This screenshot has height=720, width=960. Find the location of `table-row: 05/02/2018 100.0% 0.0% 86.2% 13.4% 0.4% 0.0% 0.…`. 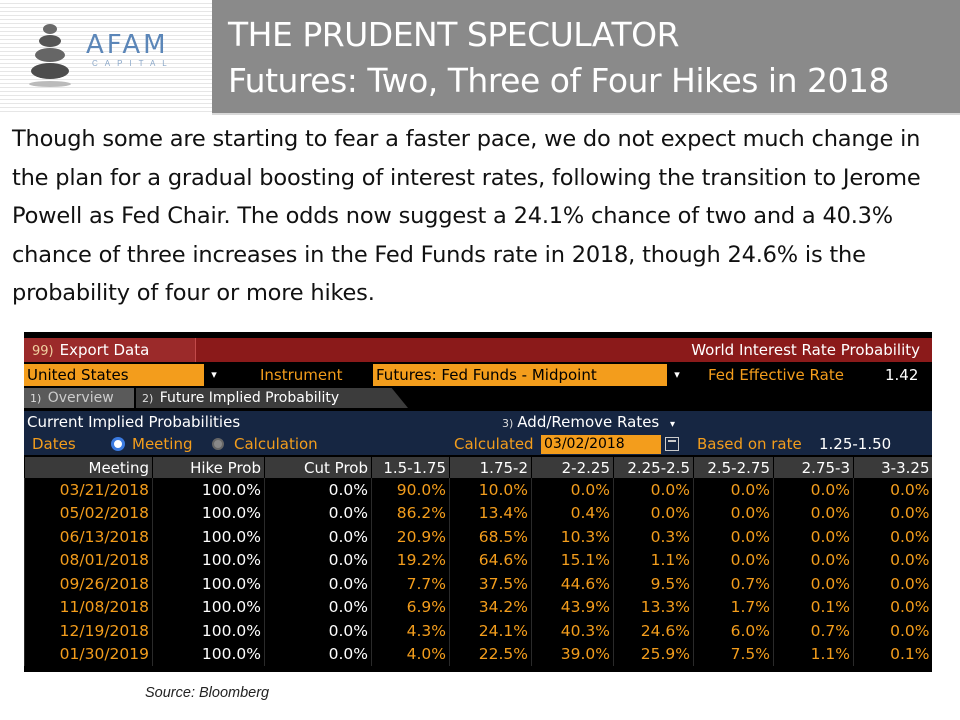

table-row: 05/02/2018 100.0% 0.0% 86.2% 13.4% 0.4% 0.0% 0.… is located at coordinates (478, 513).